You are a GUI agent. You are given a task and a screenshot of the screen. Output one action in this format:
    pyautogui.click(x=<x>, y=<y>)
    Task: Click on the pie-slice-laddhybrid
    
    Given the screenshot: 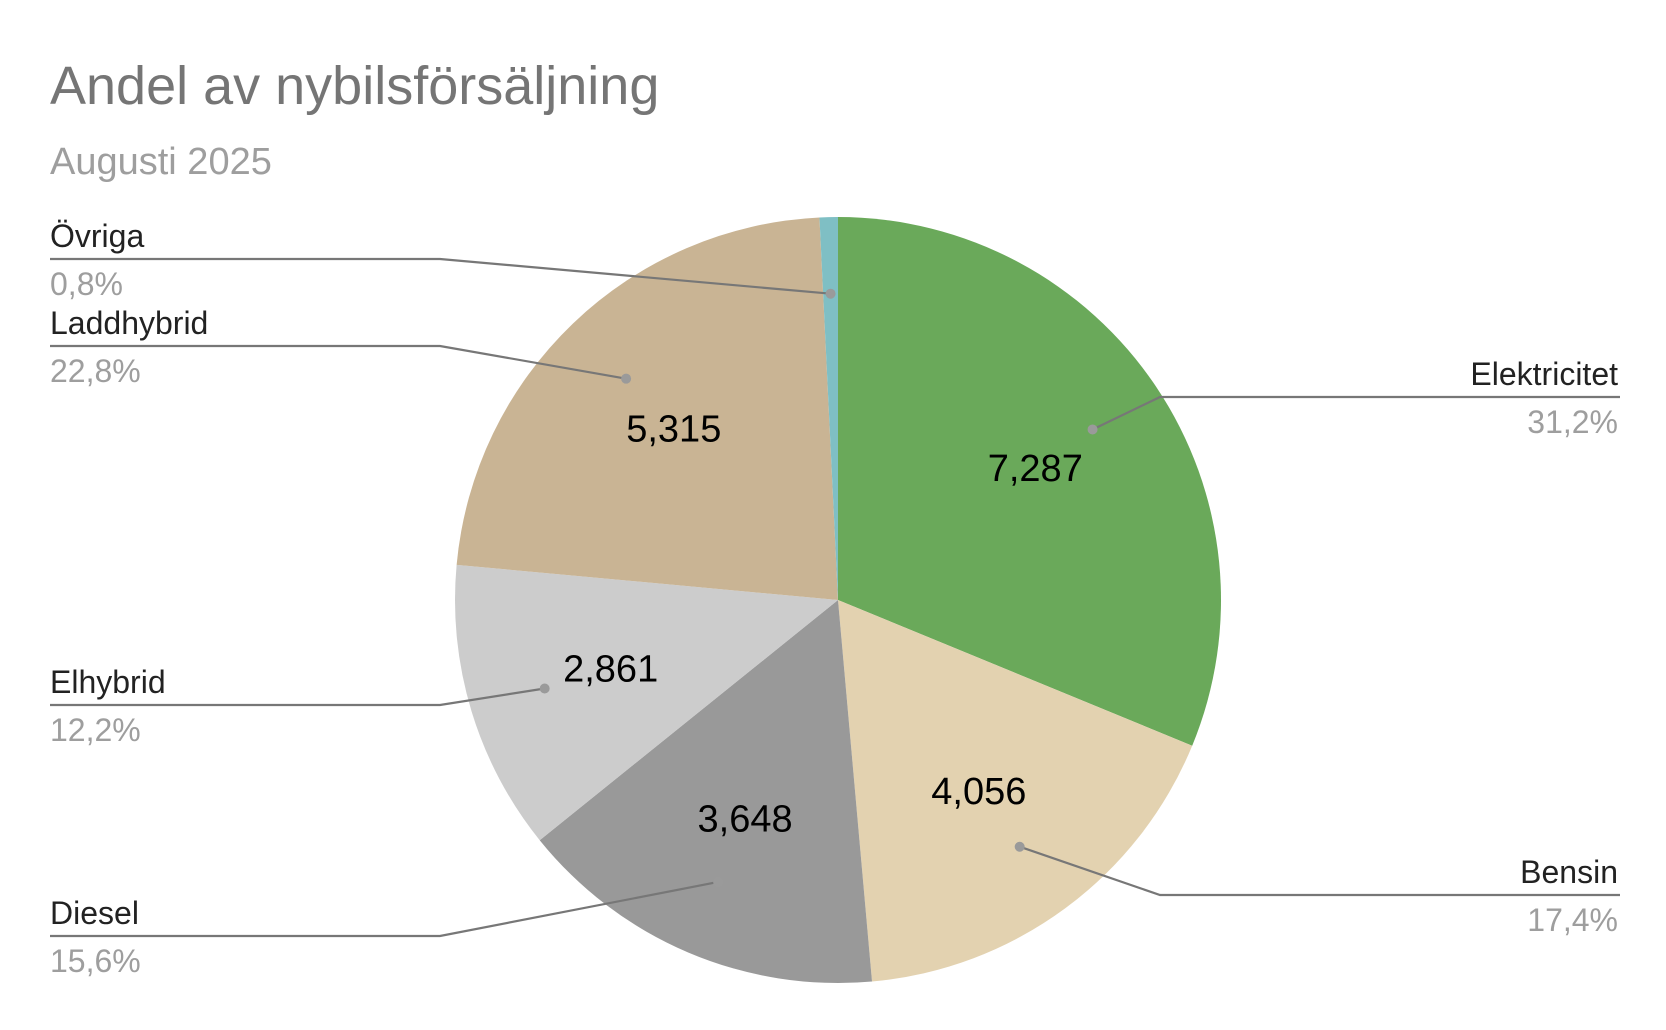 What is the action you would take?
    pyautogui.click(x=647, y=409)
    